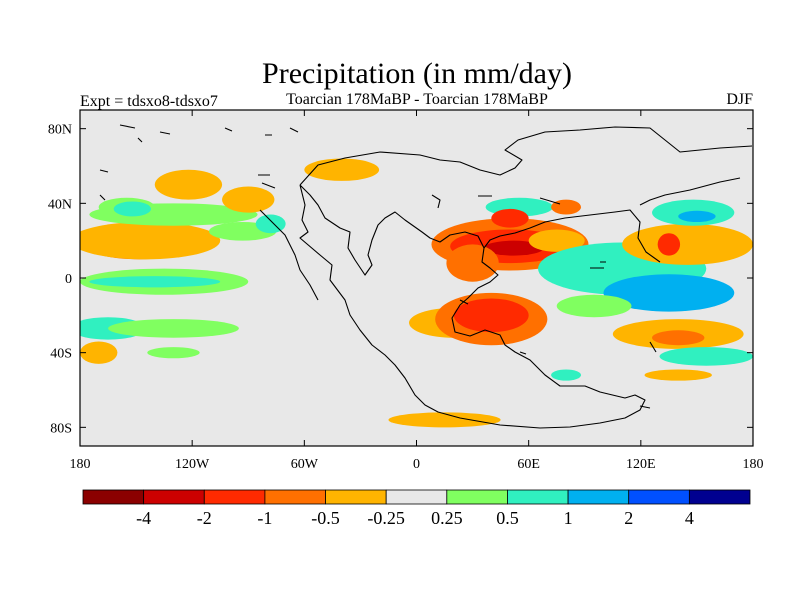 The image size is (800, 605). I want to click on x-tick-label-0: 180, so click(80, 464).